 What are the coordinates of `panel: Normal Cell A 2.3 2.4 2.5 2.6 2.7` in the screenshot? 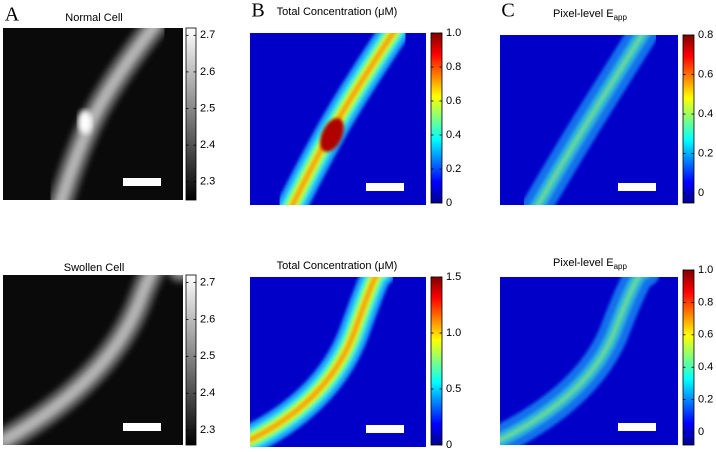 It's located at (109, 102).